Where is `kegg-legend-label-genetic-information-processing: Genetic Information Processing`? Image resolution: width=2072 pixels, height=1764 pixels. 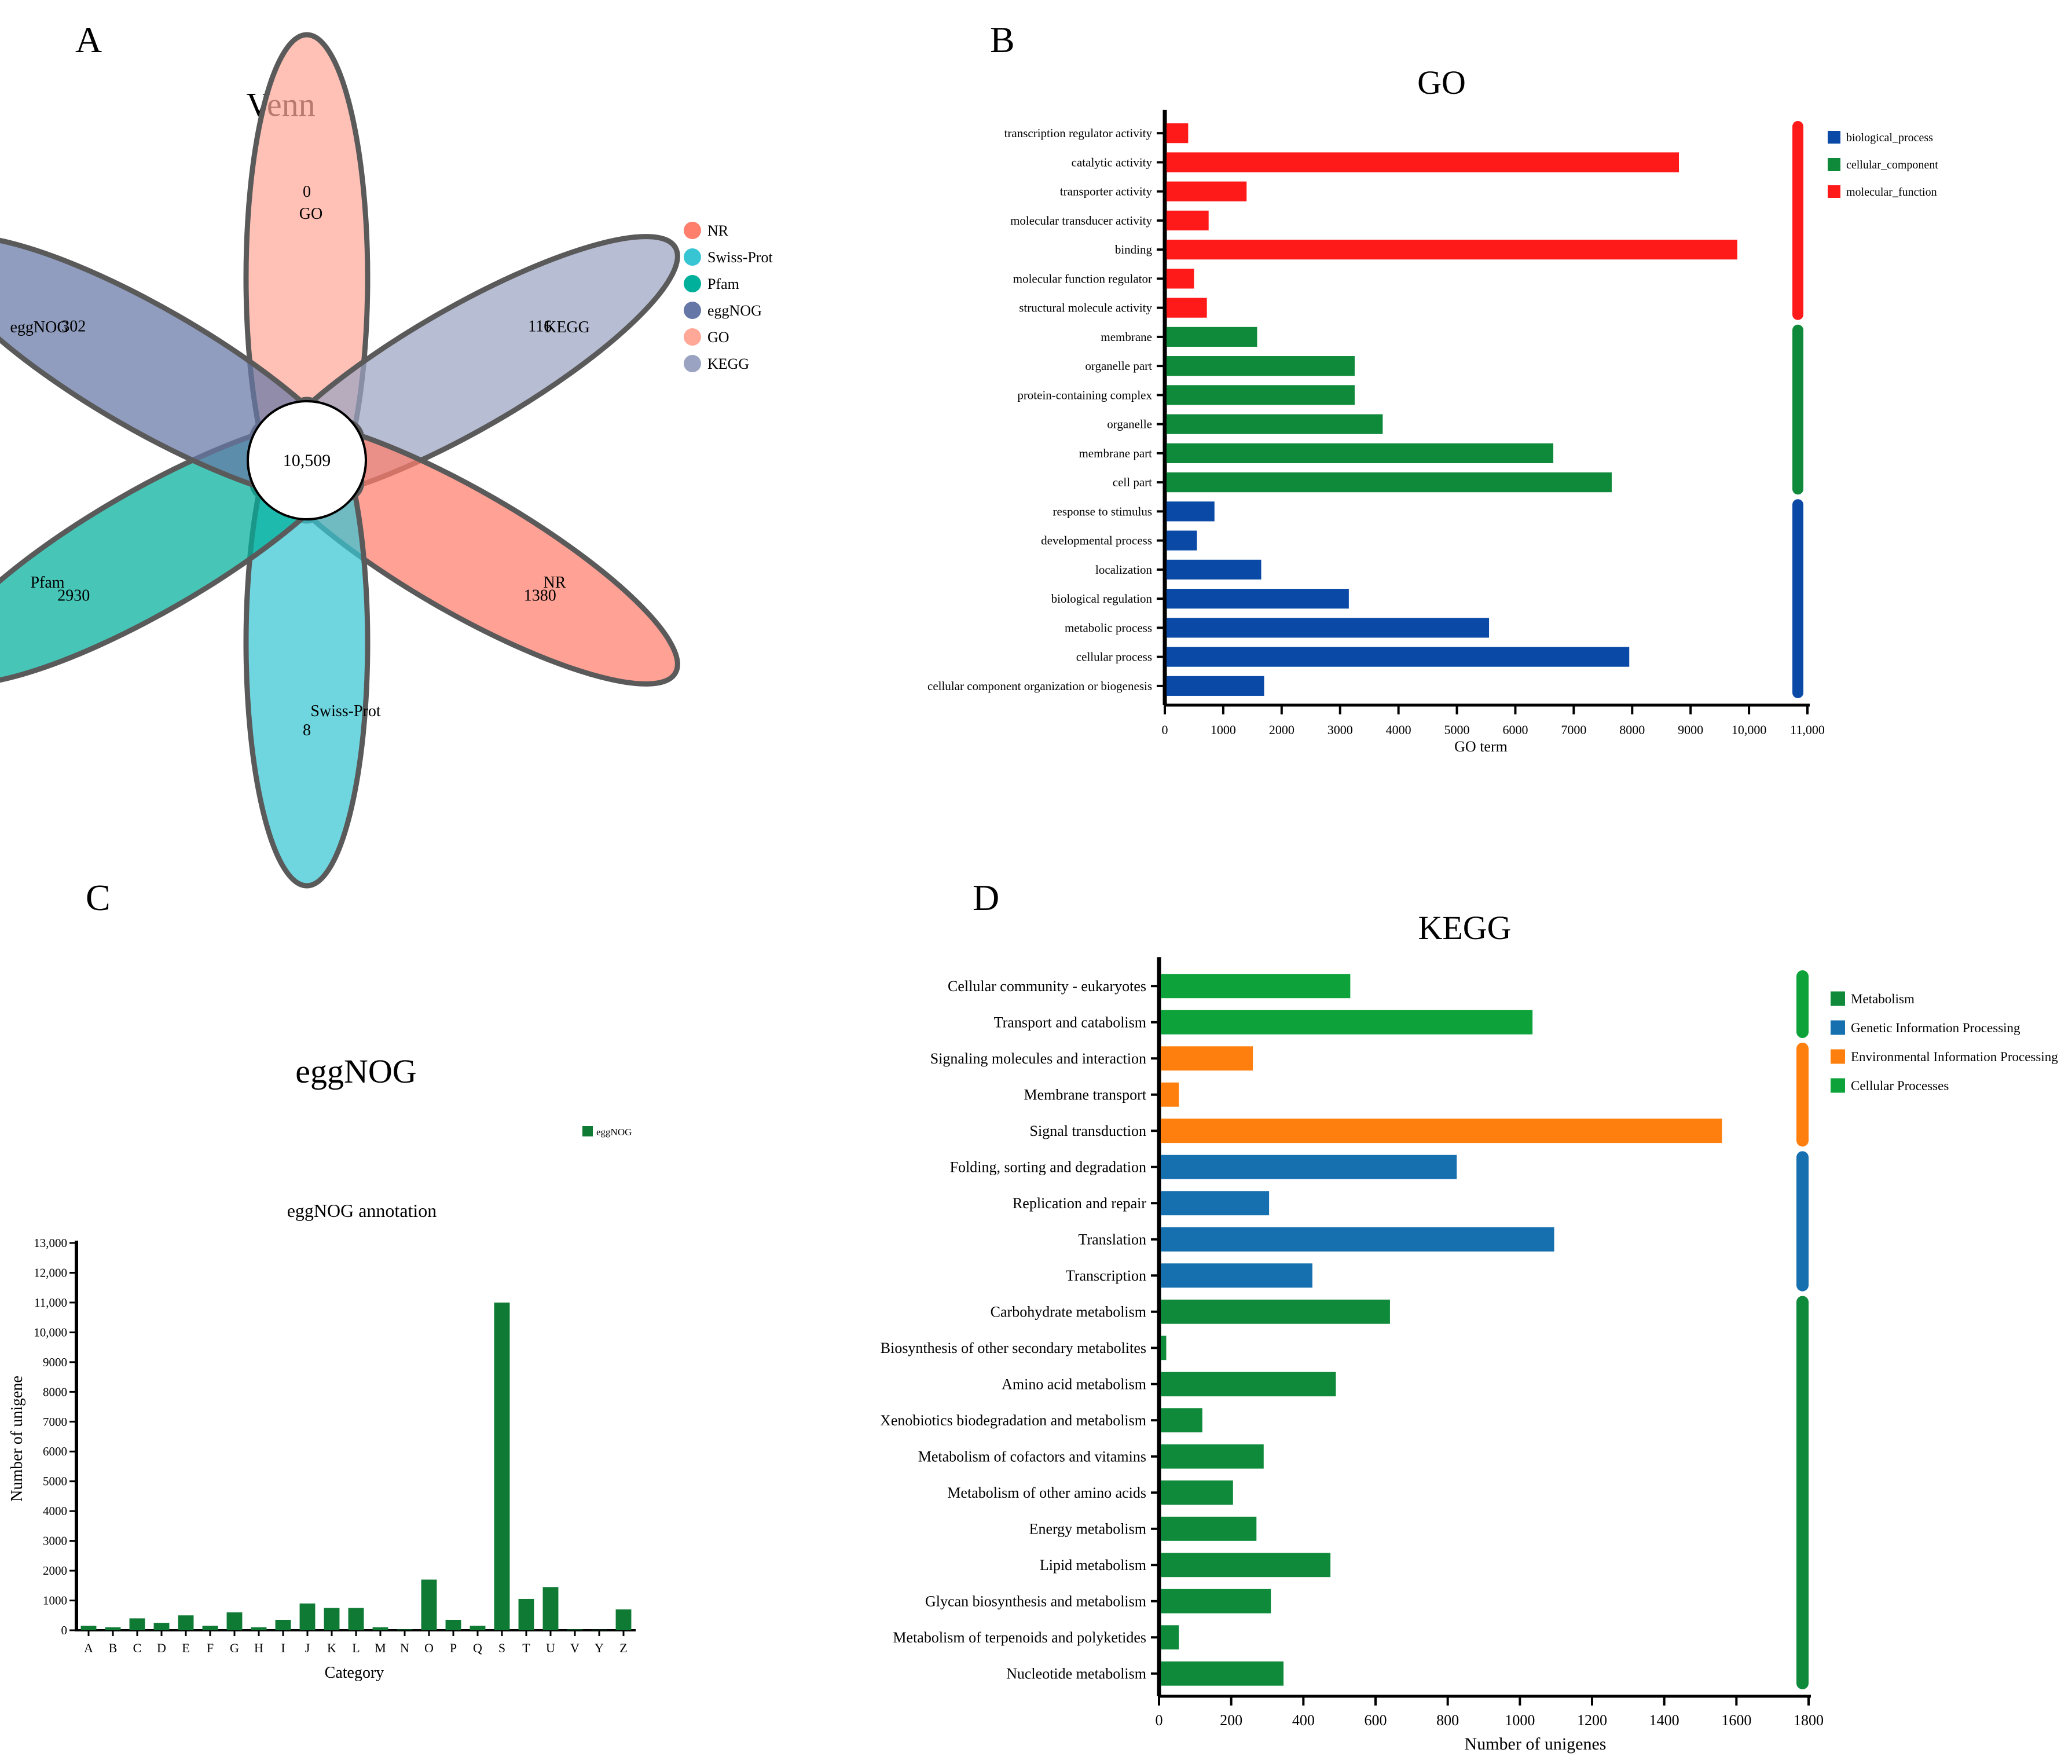
kegg-legend-label-genetic-information-processing: Genetic Information Processing is located at coordinates (1935, 1028).